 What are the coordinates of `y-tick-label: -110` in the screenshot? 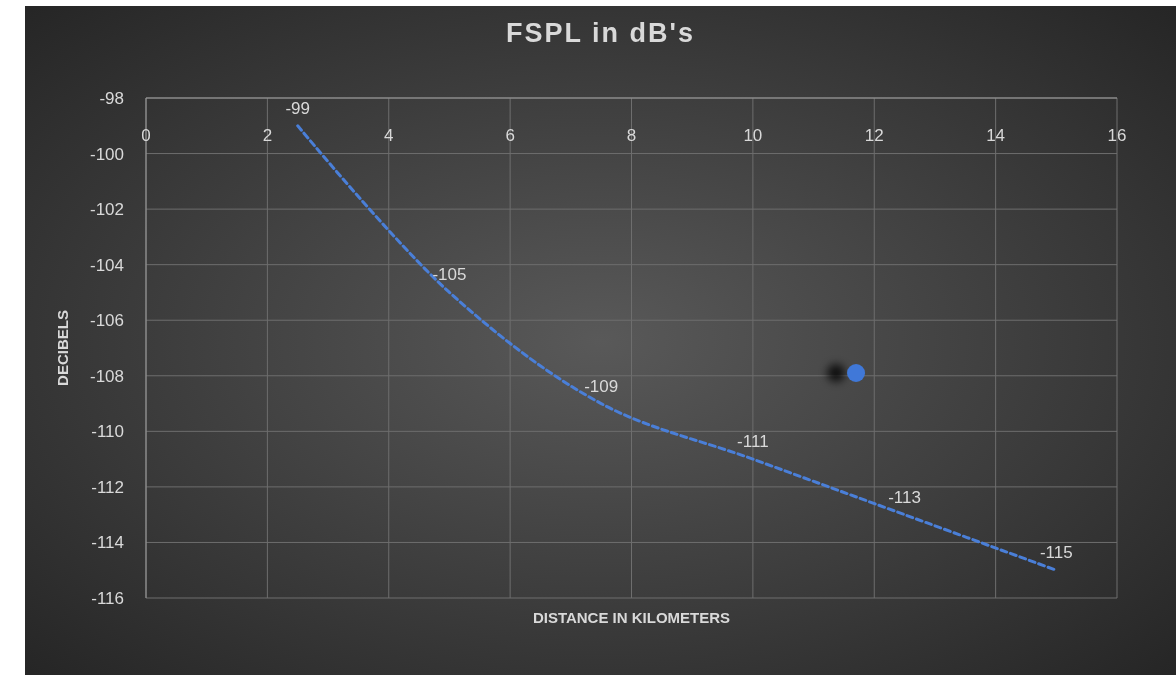 It's located at (107, 432).